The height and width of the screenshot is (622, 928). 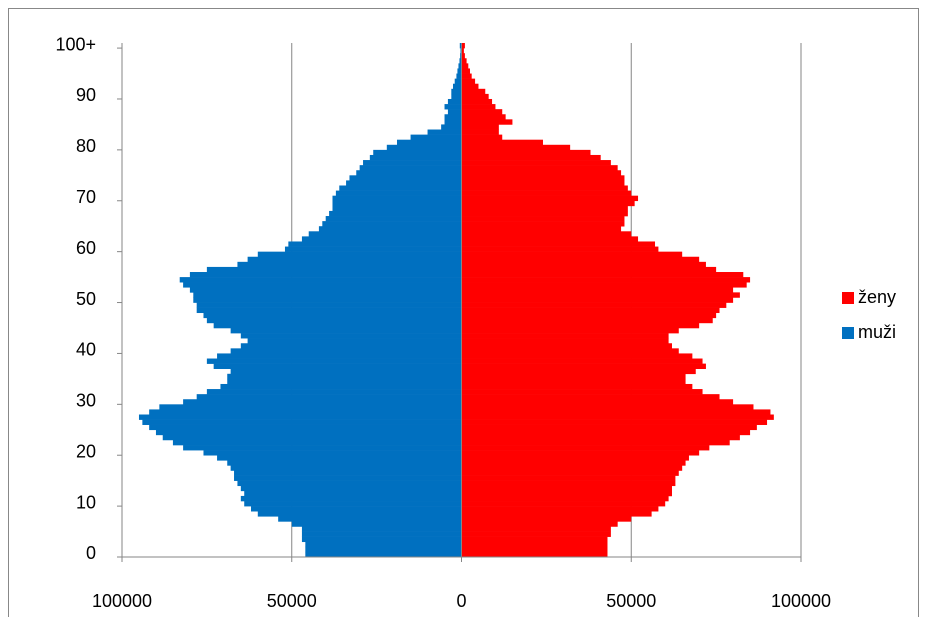 I want to click on y-tick-label: 100+, so click(x=75, y=44).